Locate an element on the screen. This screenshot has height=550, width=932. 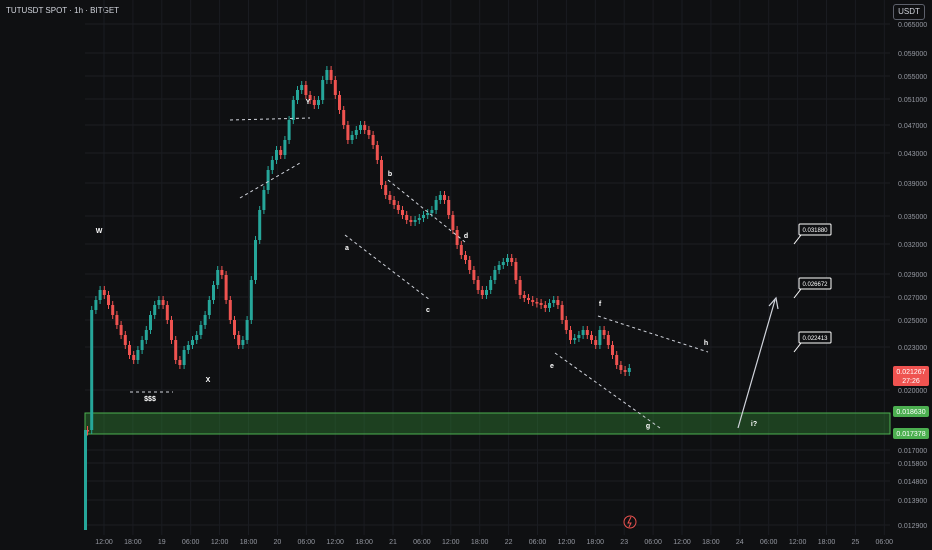
target-boxes: 0.031880 0.026672 0.022413 is located at coordinates (812, 288).